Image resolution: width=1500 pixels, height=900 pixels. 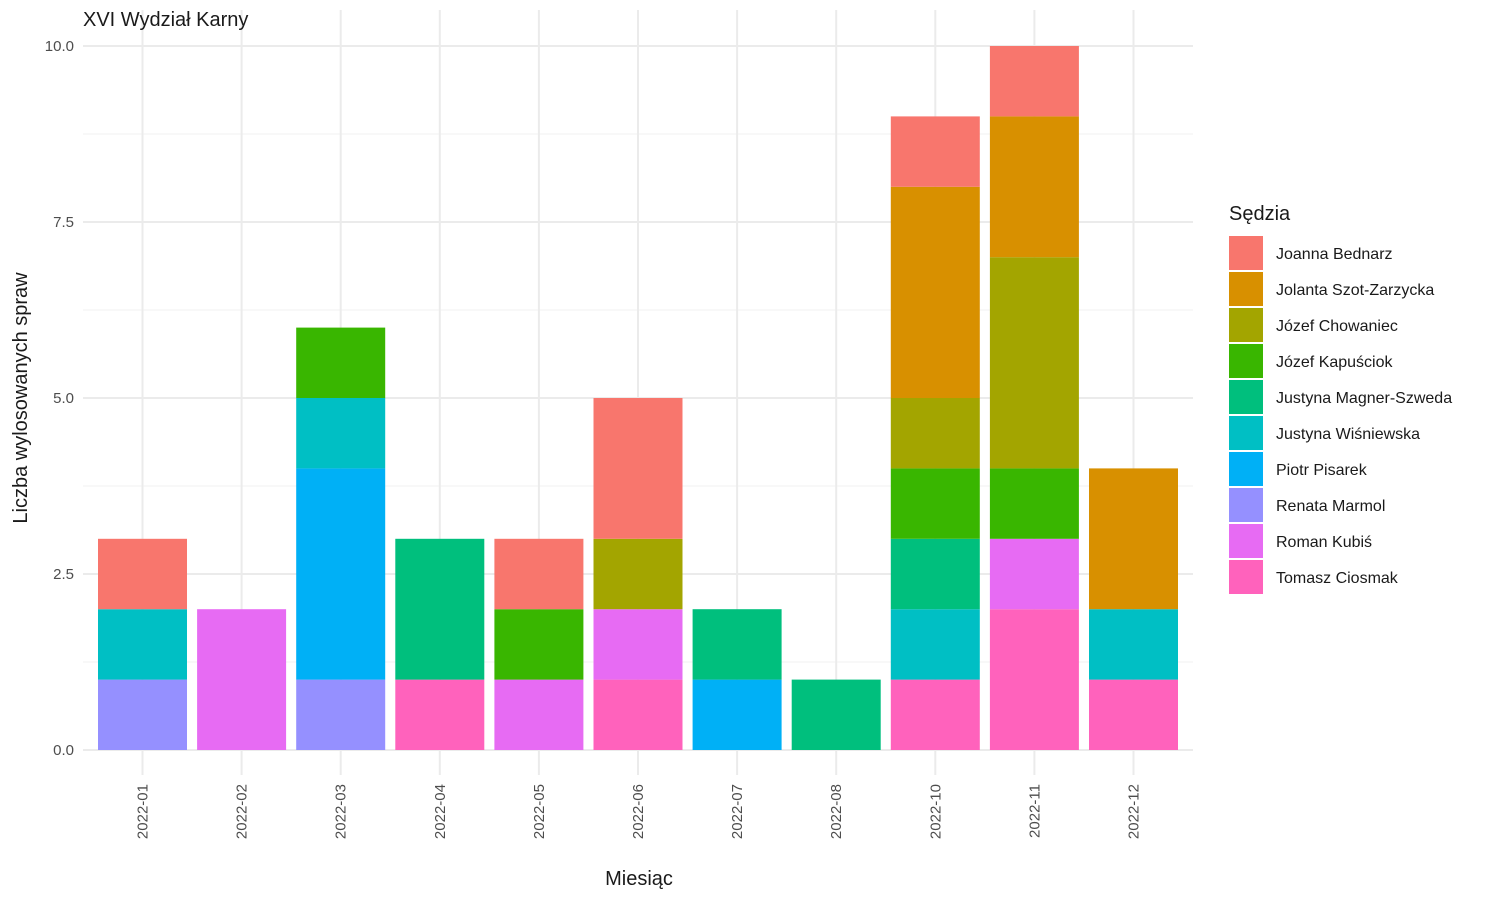 What do you see at coordinates (1335, 362) in the screenshot?
I see `legend-label: Józef Kapuściok` at bounding box center [1335, 362].